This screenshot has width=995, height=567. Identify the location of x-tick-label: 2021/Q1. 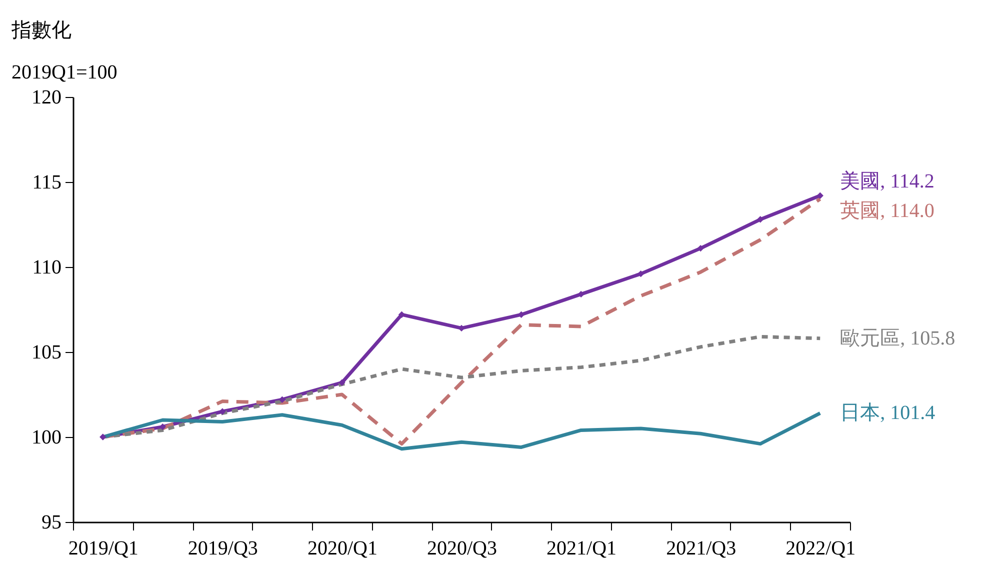
(581, 549).